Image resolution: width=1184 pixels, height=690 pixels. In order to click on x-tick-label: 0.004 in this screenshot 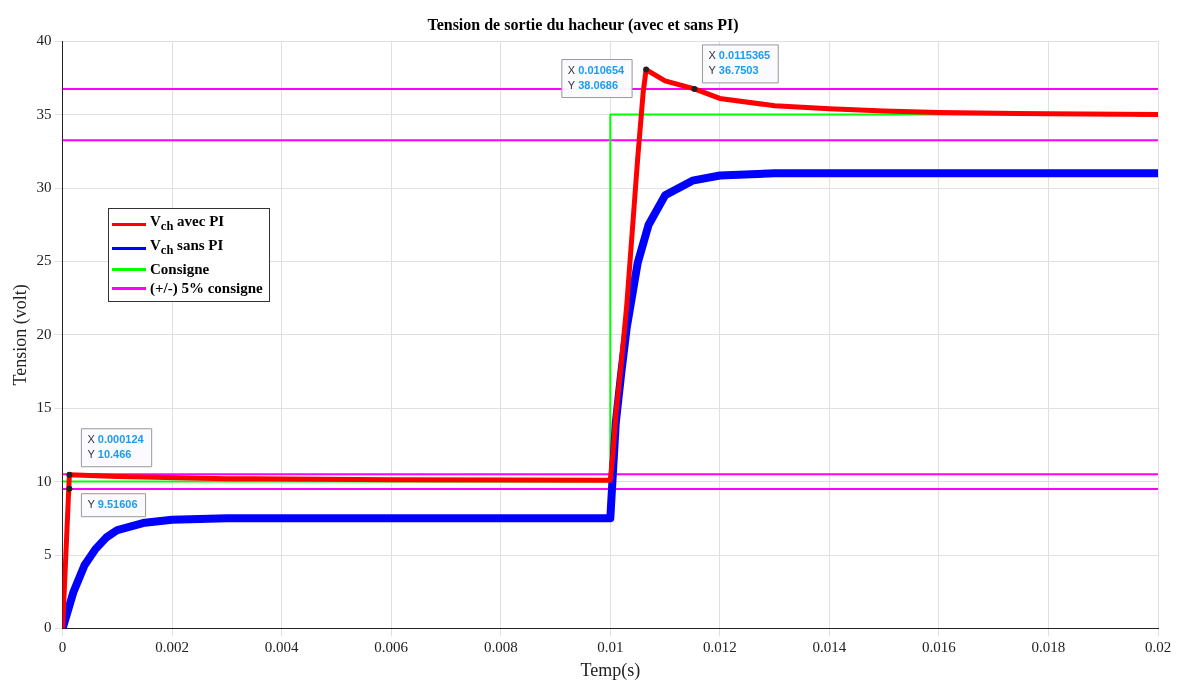, I will do `click(282, 647)`.